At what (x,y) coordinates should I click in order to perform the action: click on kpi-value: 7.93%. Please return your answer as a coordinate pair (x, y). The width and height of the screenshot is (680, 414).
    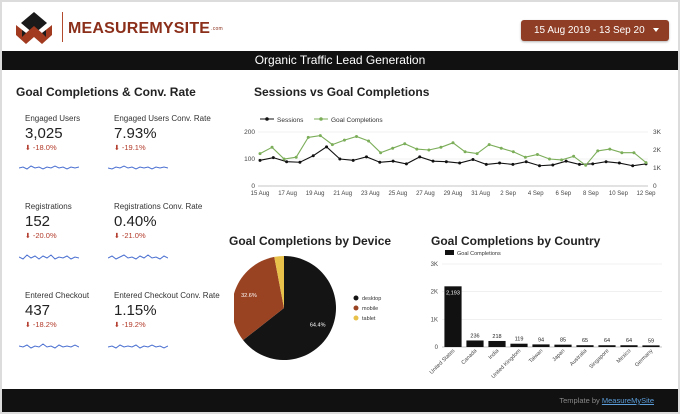
    Looking at the image, I should click on (135, 133).